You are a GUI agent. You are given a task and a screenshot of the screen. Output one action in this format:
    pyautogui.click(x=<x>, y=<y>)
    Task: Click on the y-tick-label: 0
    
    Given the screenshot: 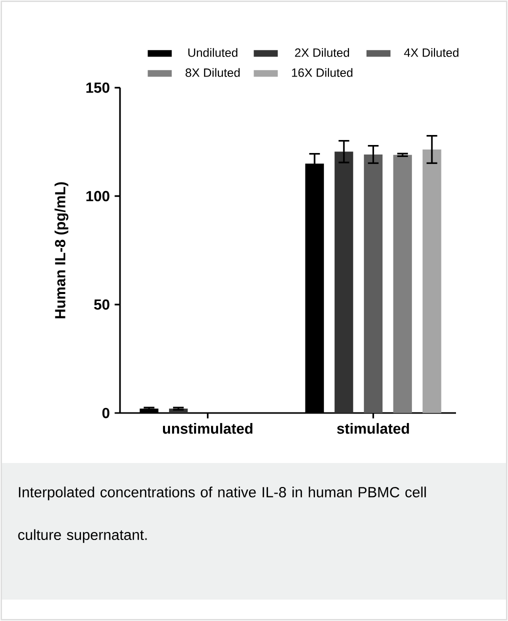 What is the action you would take?
    pyautogui.click(x=106, y=413)
    